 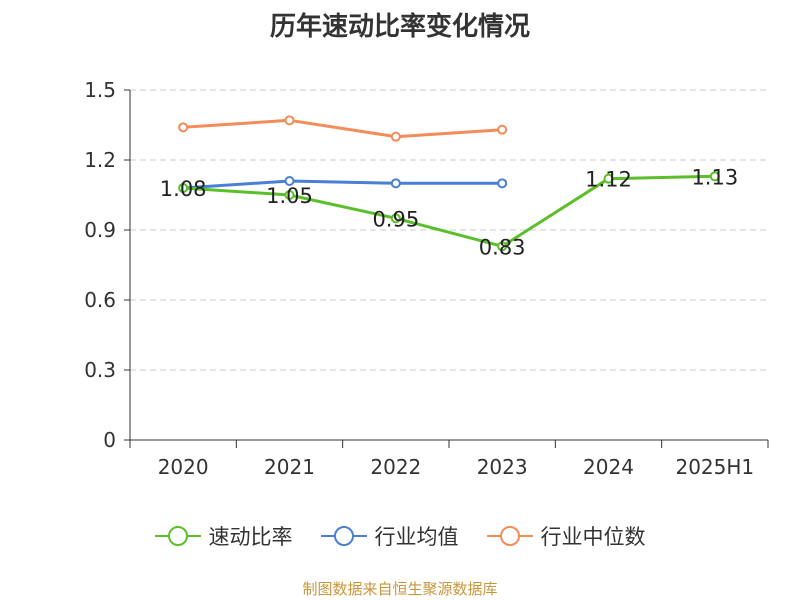 I want to click on chart-title: 历年速动比率变化情况, so click(x=399, y=27).